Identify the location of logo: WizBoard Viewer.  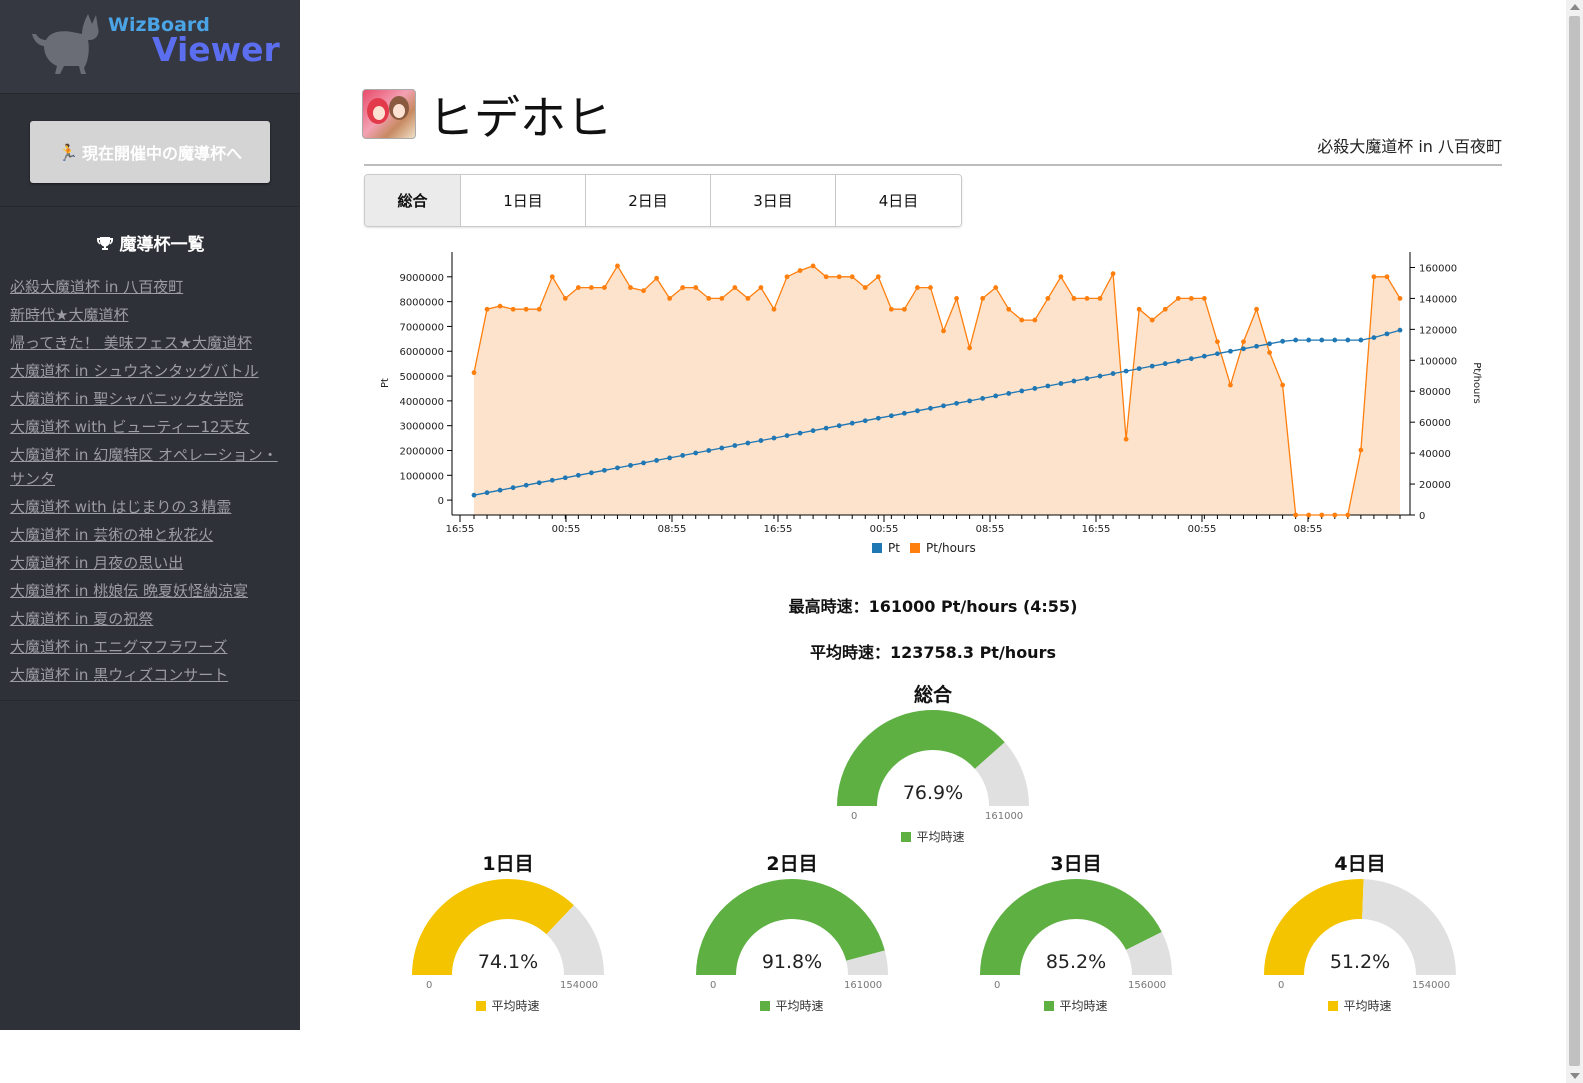
(150, 47).